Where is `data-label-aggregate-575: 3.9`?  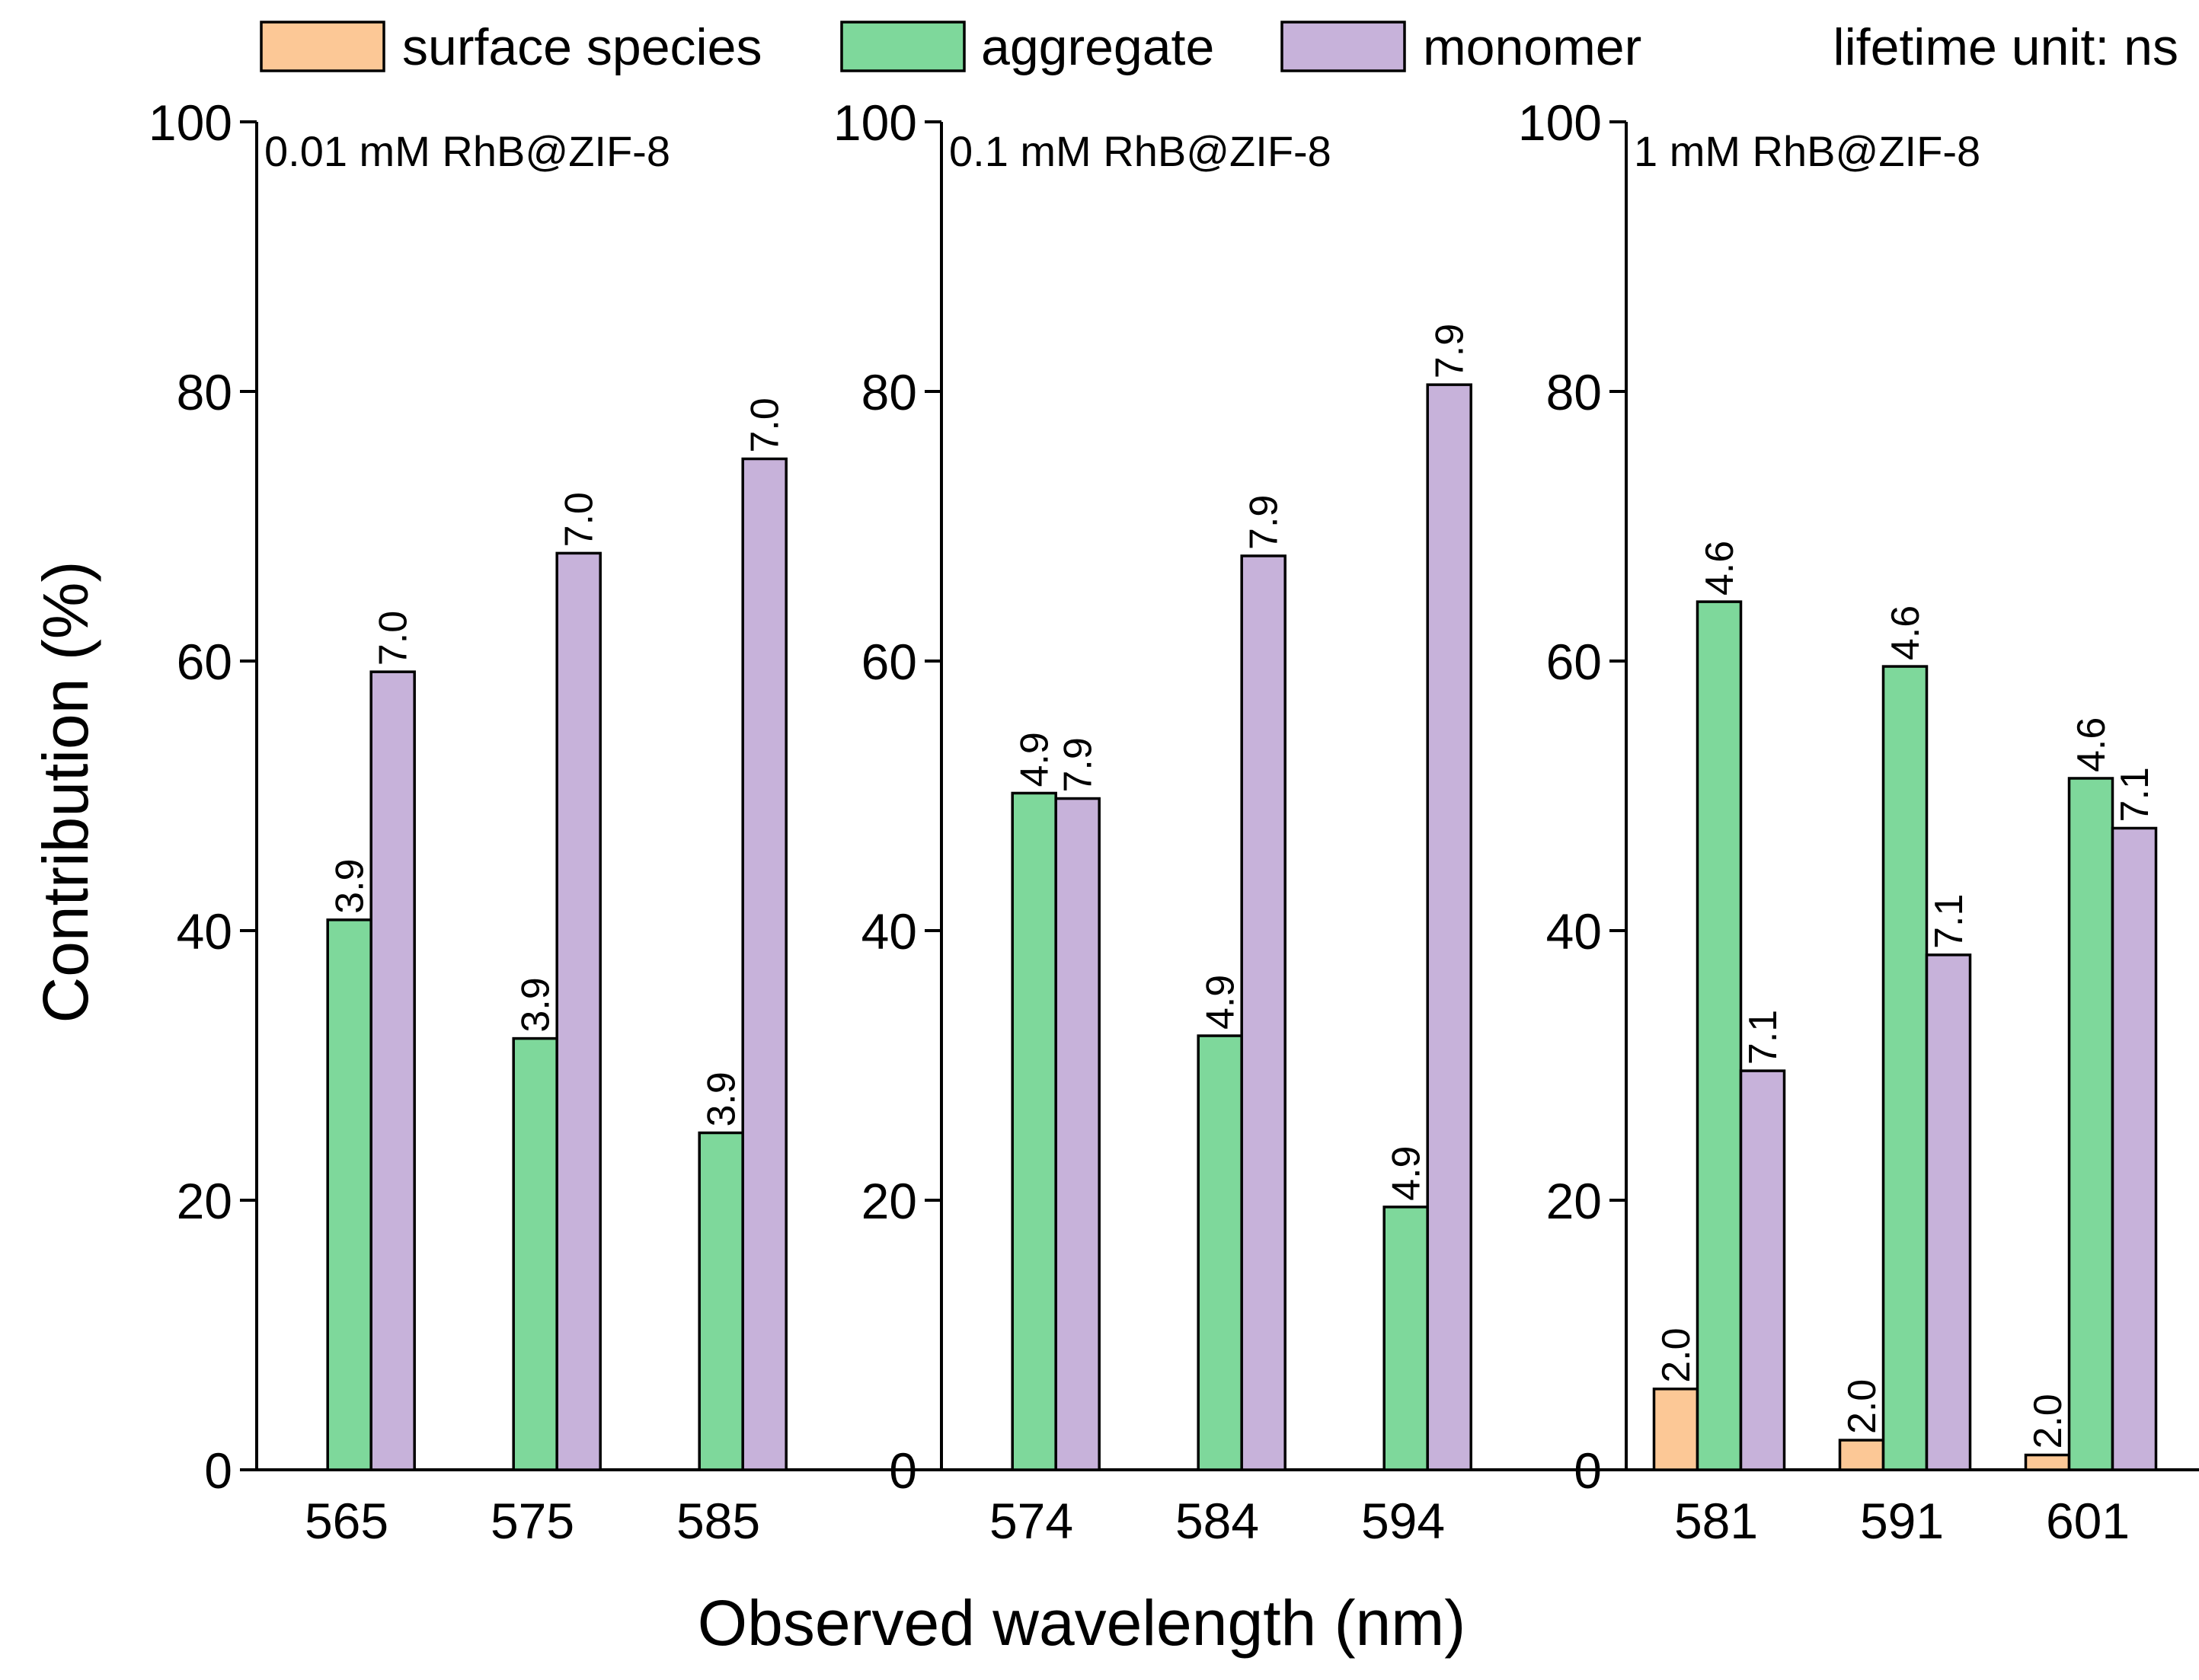
data-label-aggregate-575: 3.9 is located at coordinates (536, 1004).